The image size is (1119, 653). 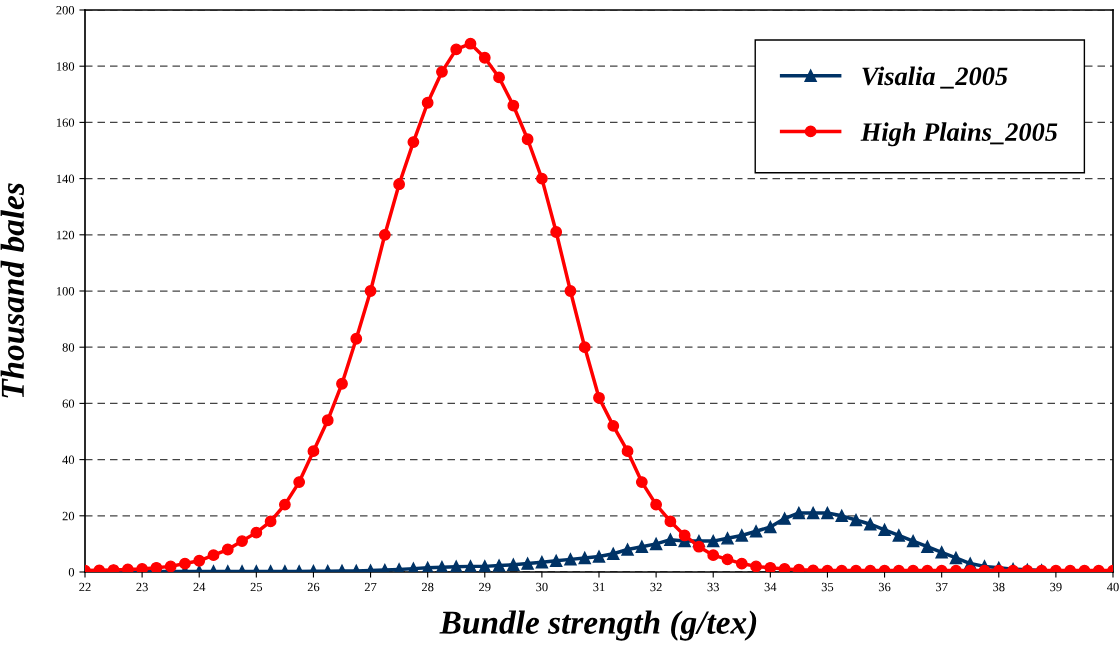 What do you see at coordinates (884, 587) in the screenshot?
I see `x-tick-label: 36` at bounding box center [884, 587].